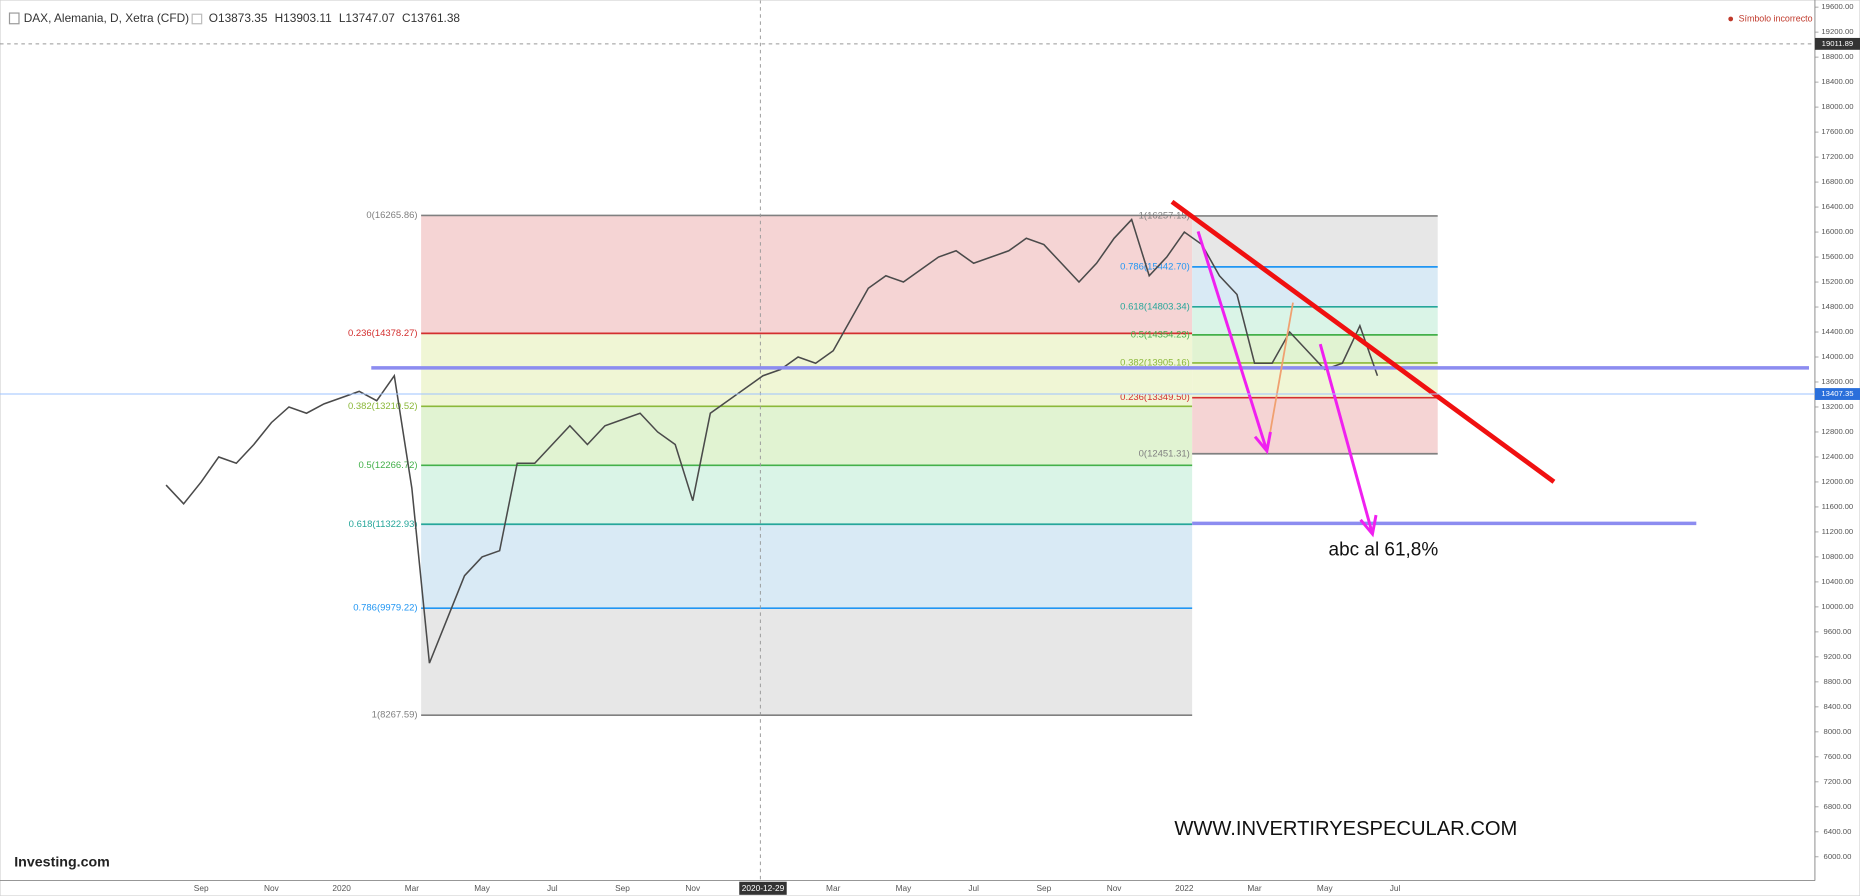 The image size is (1860, 896). Describe the element at coordinates (391, 215) in the screenshot. I see `fib-label: 0(16265.86)` at that location.